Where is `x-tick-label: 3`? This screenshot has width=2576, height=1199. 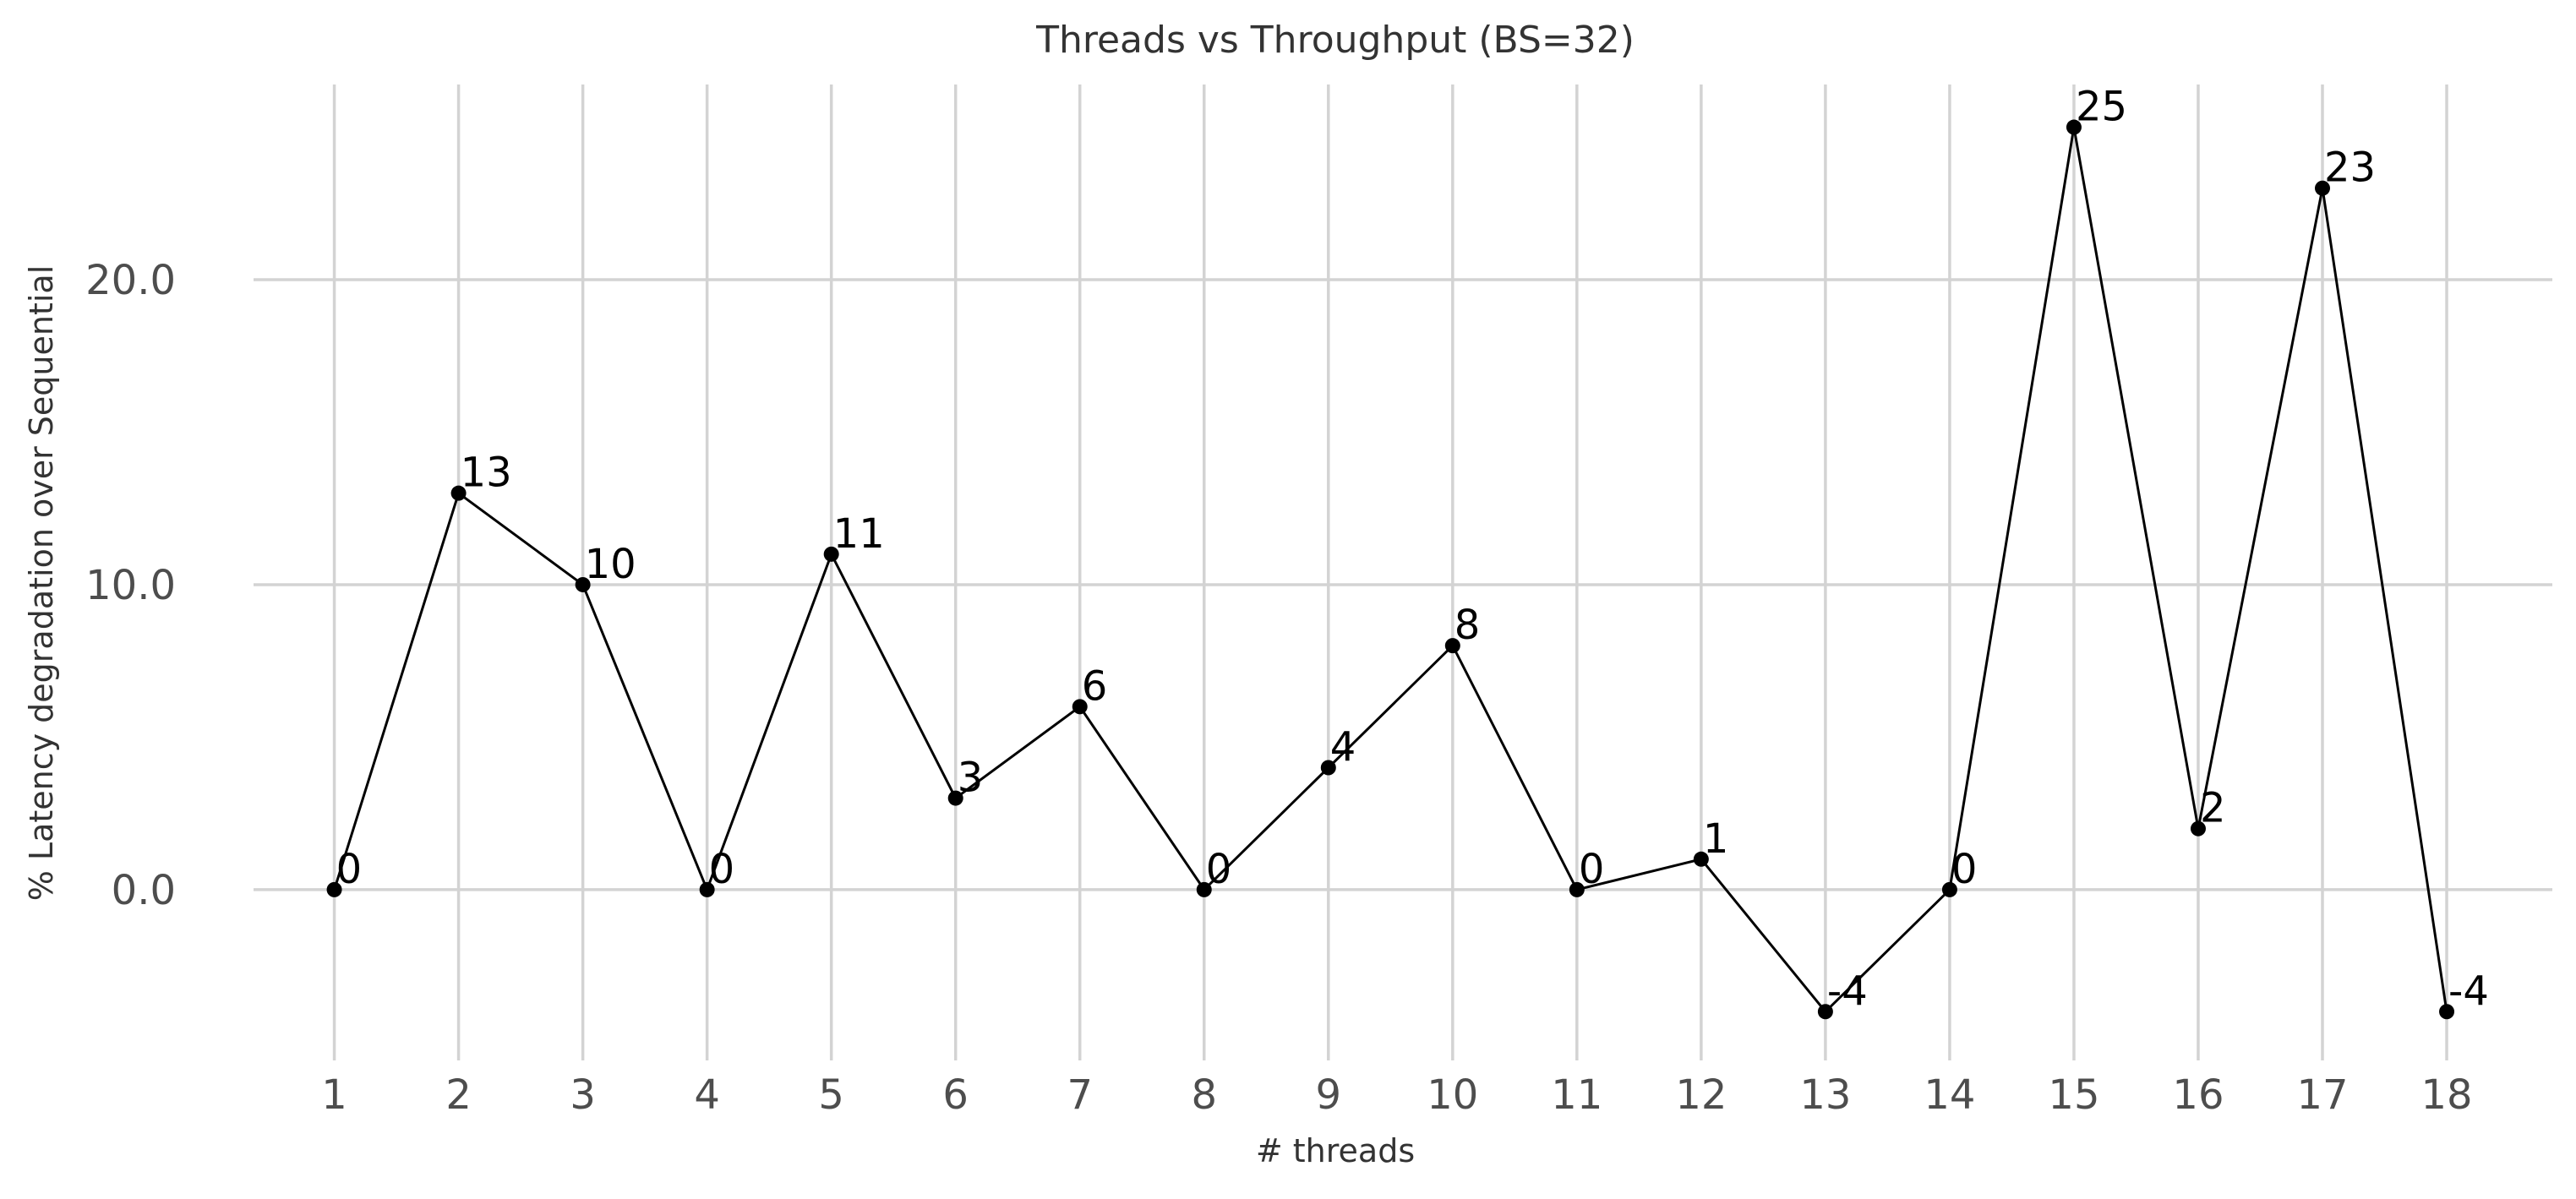
x-tick-label: 3 is located at coordinates (583, 1095).